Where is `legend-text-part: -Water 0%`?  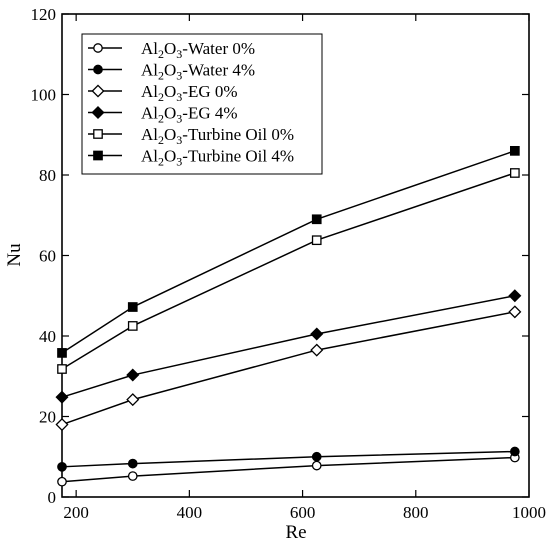
legend-text-part: -Water 0% is located at coordinates (218, 48).